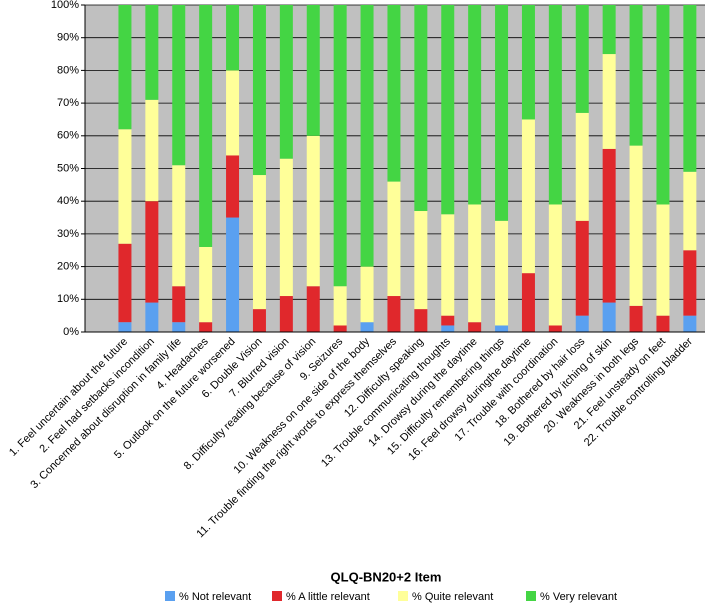  I want to click on y-tick-label: 20%, so click(68, 267).